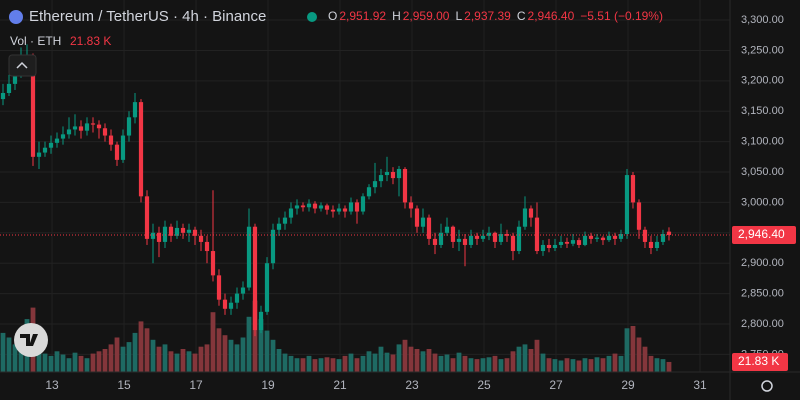  What do you see at coordinates (628, 385) in the screenshot?
I see `x-tick-label: 29` at bounding box center [628, 385].